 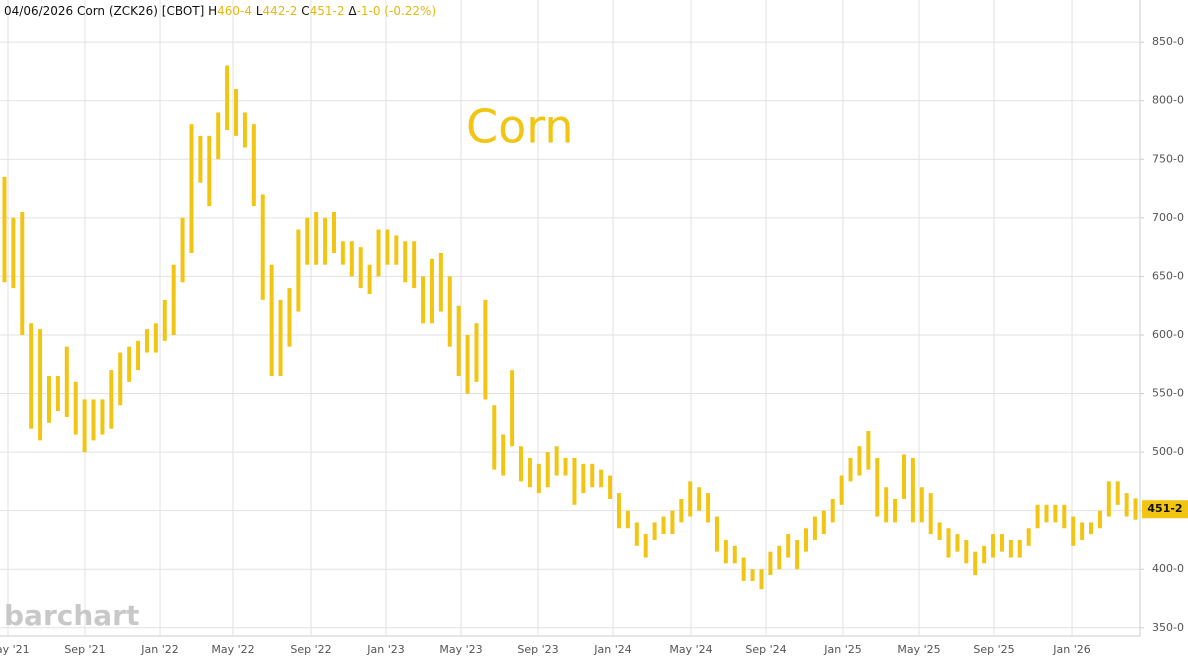 I want to click on close-prefix: C, so click(x=305, y=11).